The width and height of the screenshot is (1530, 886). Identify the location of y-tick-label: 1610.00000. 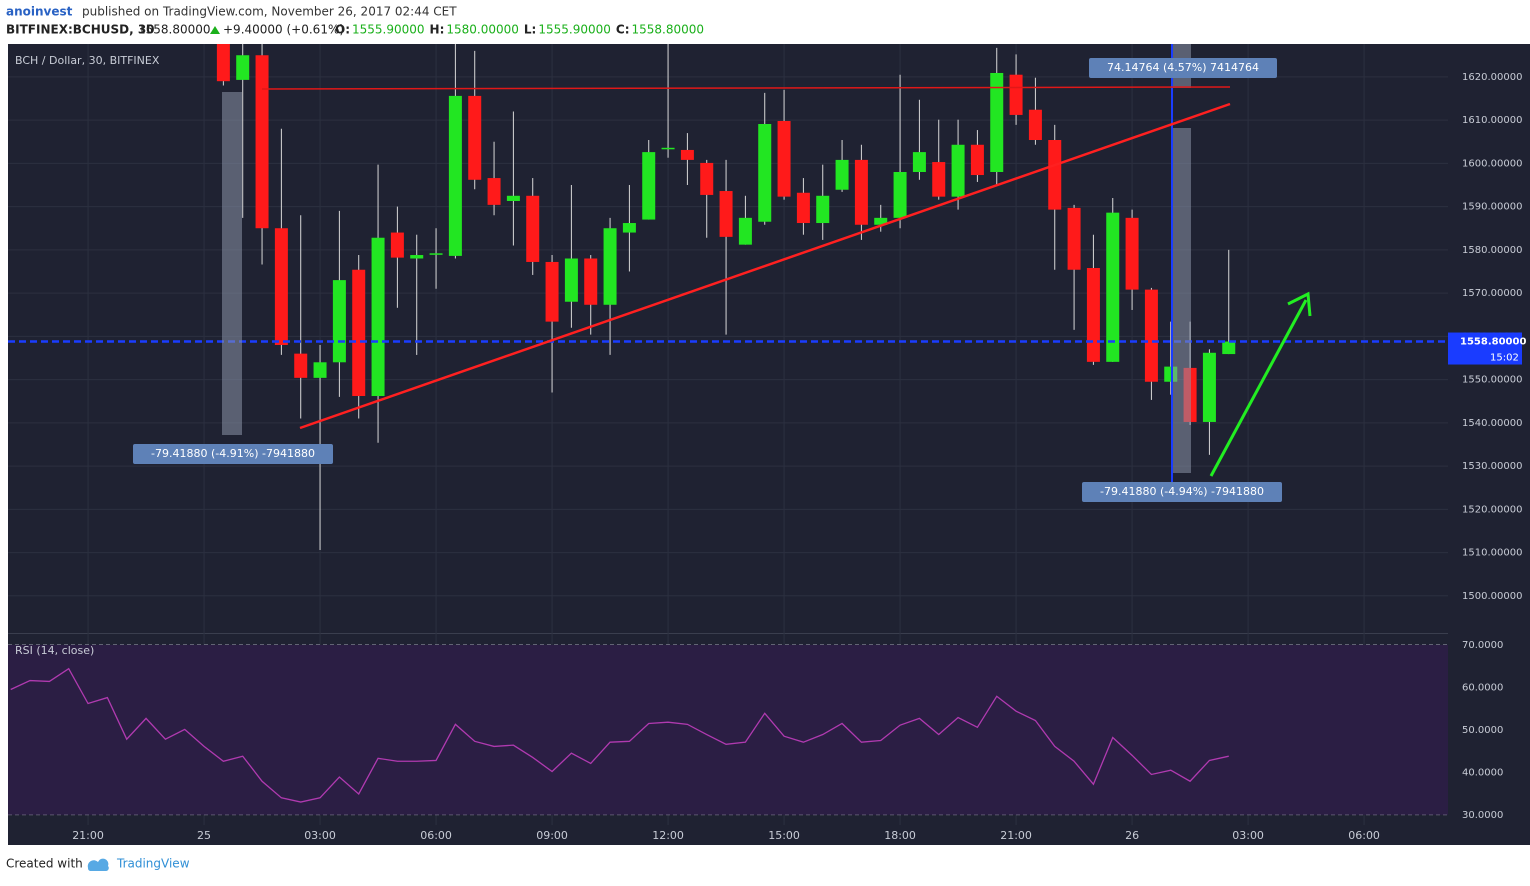
(1492, 120).